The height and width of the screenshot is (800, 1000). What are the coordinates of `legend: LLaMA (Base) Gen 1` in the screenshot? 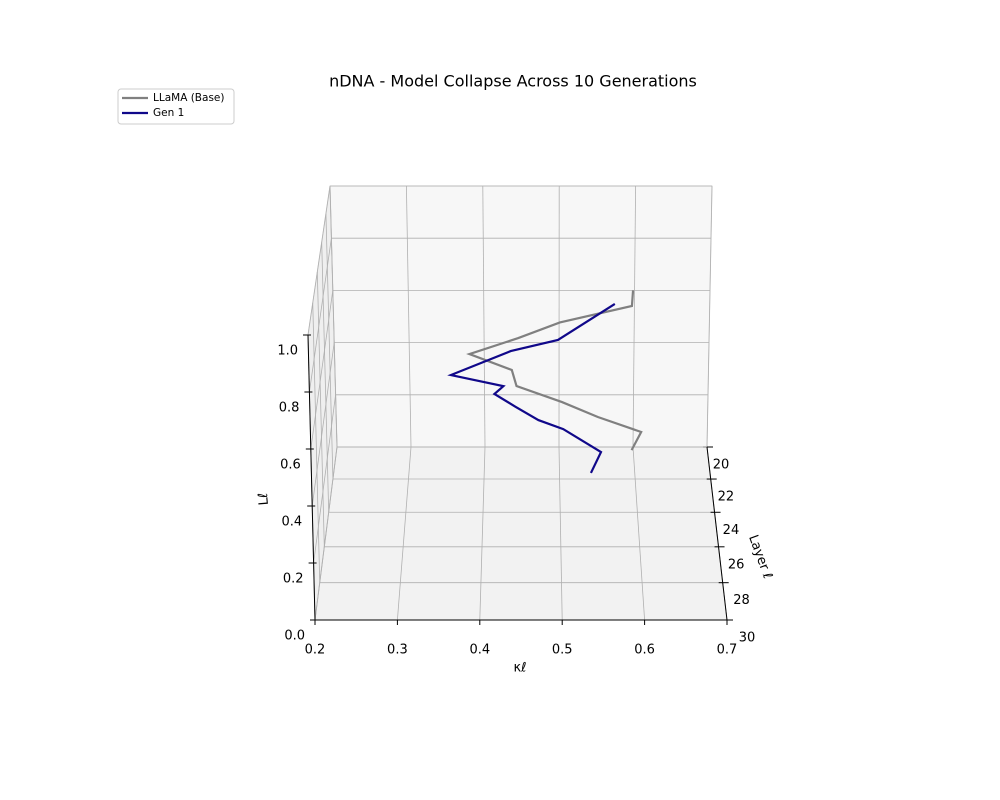 It's located at (176, 106).